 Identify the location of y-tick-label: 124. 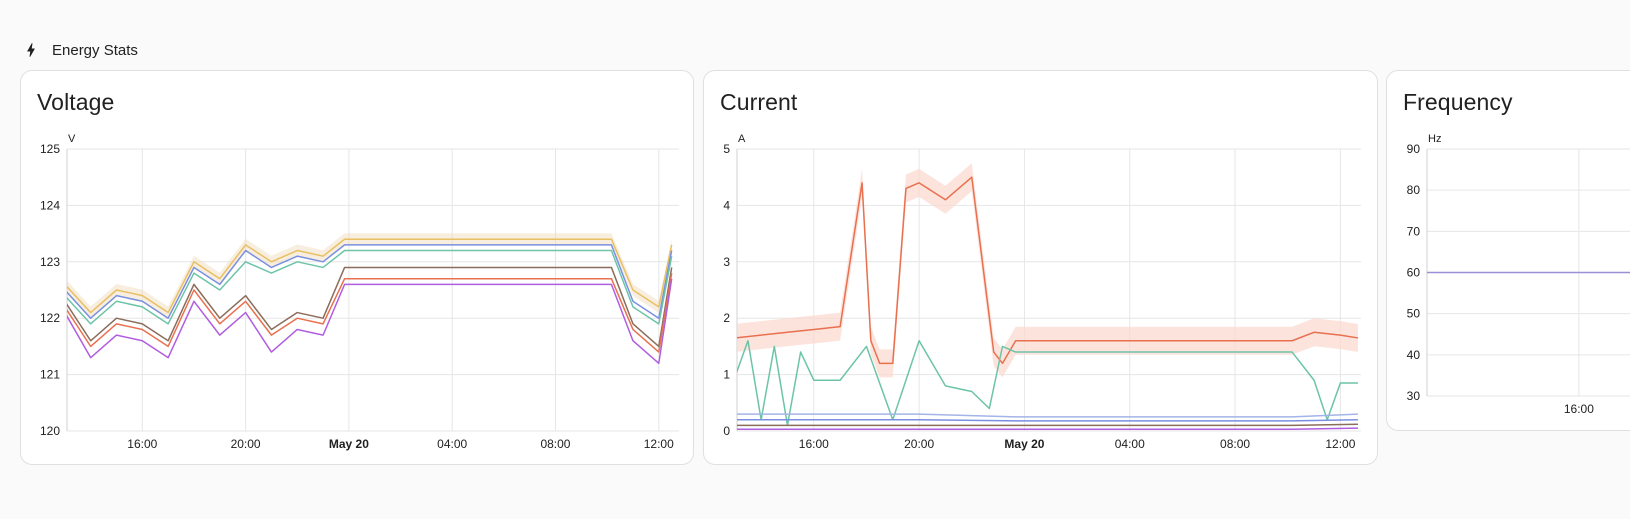
(50, 205).